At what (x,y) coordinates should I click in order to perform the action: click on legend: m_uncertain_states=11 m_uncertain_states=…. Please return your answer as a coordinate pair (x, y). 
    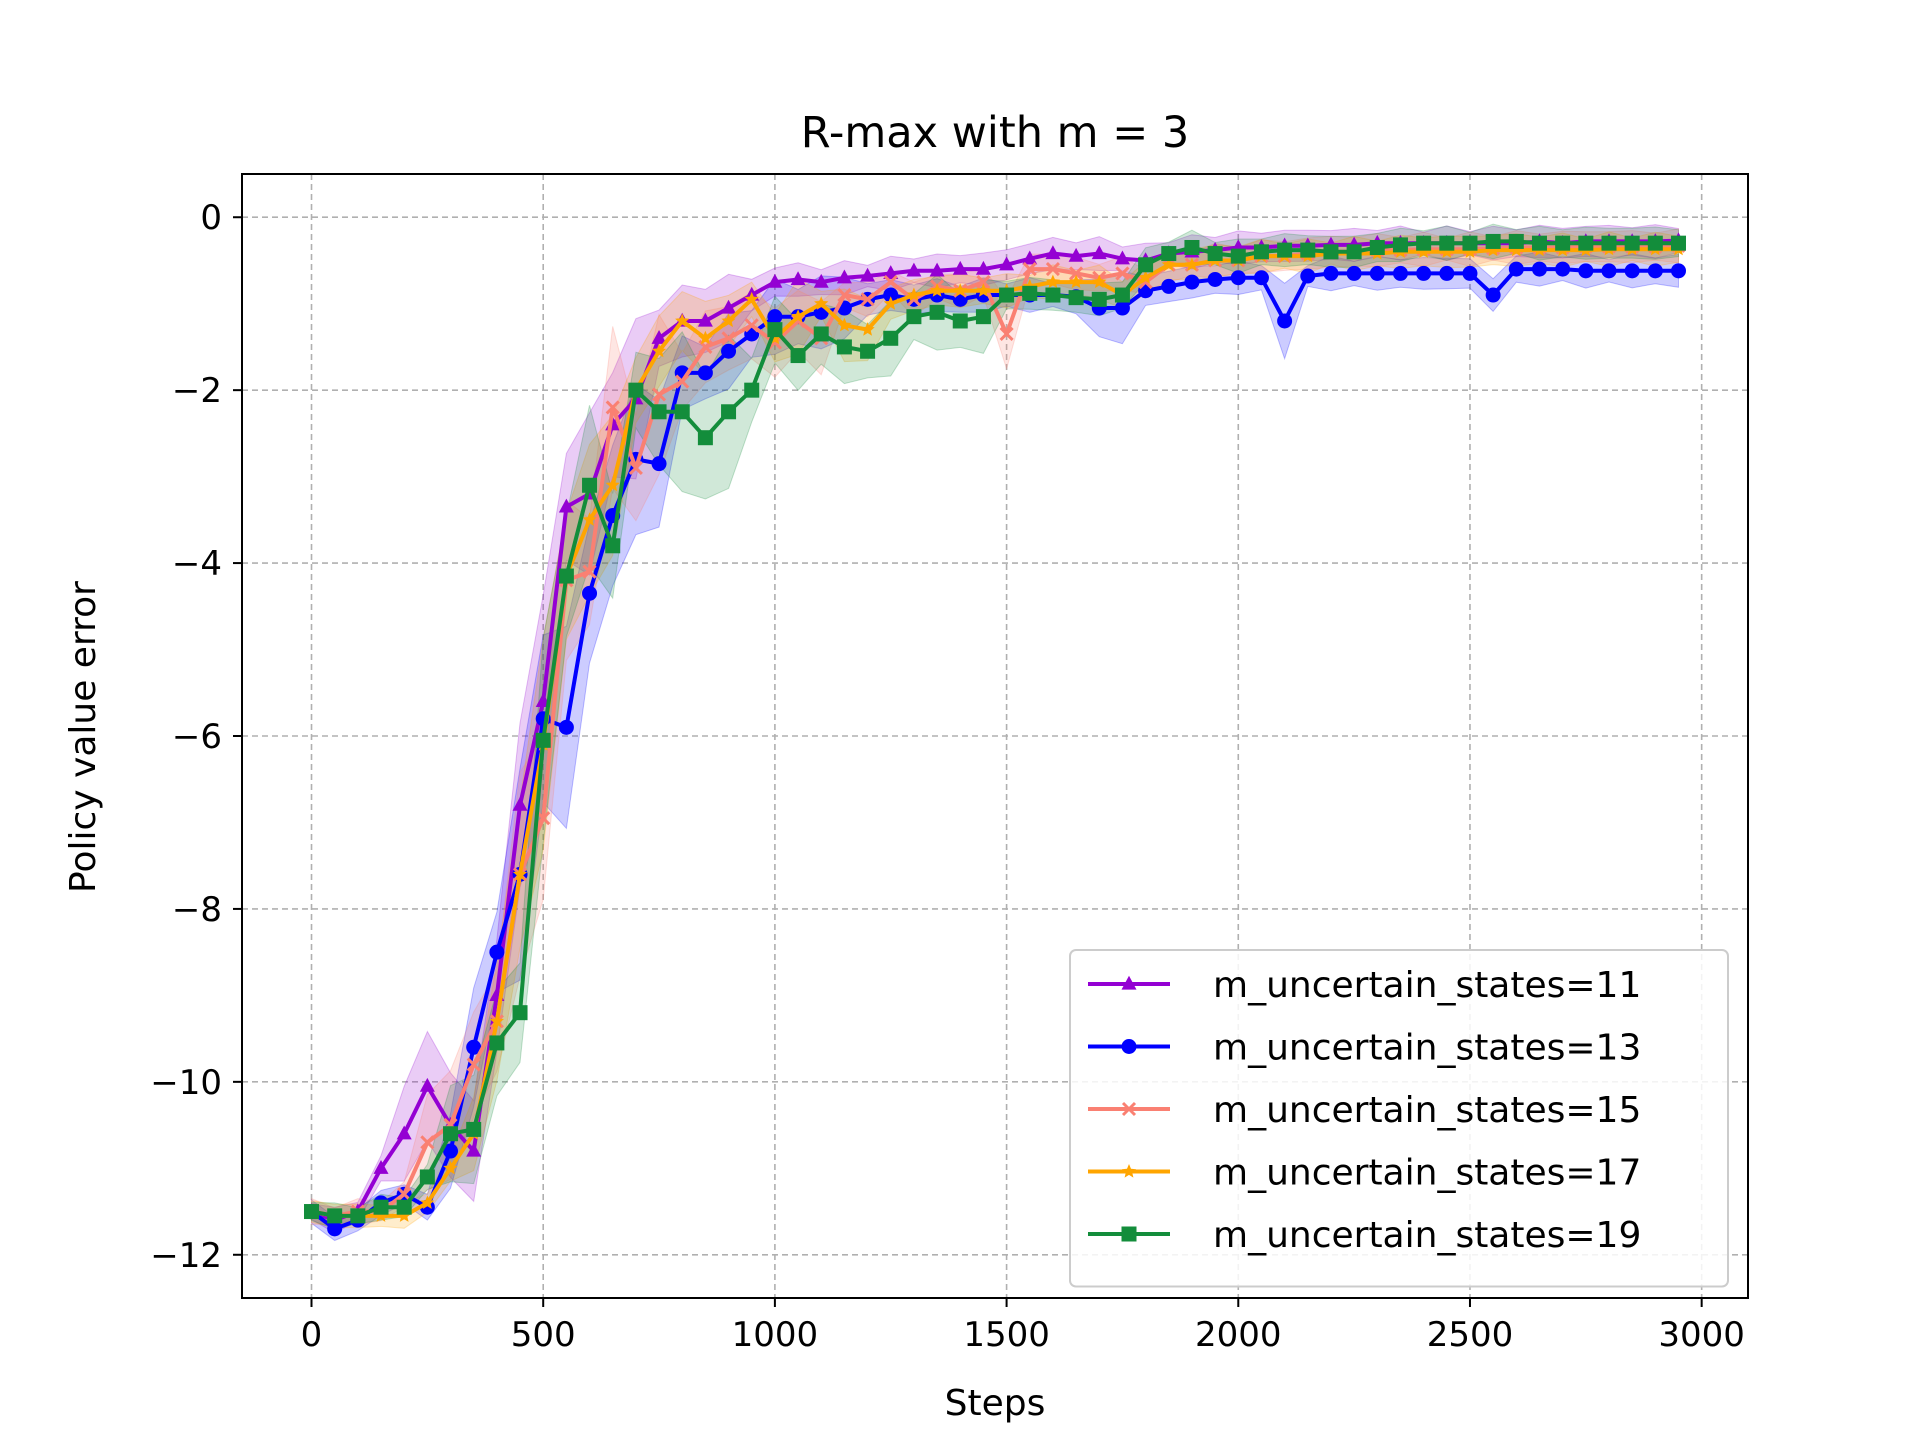
    Looking at the image, I should click on (1399, 1118).